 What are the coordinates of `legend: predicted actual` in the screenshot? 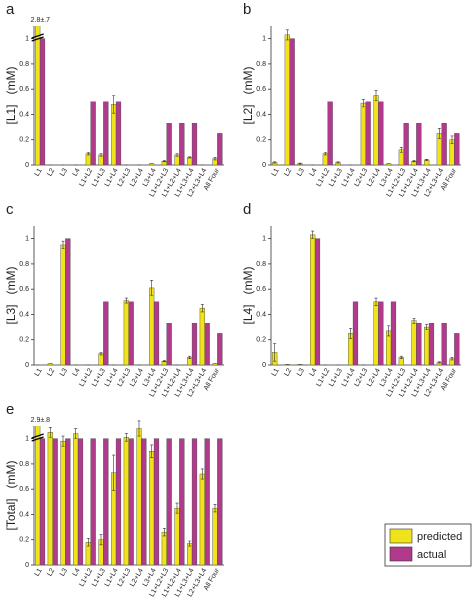 It's located at (428, 545).